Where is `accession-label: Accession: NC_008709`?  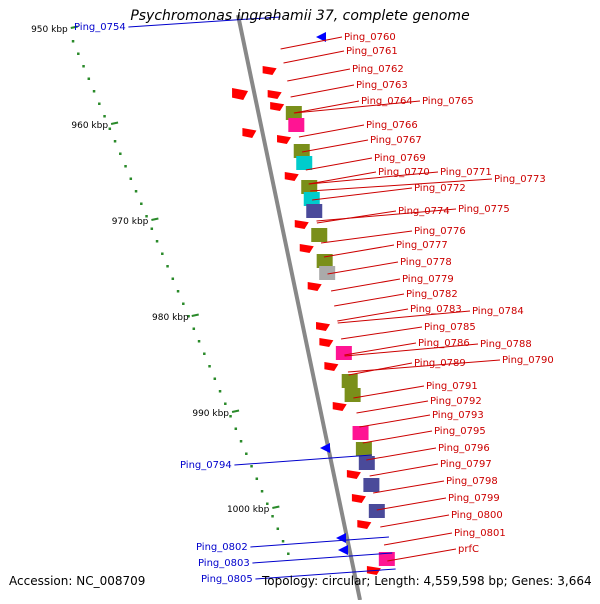 accession-label: Accession: NC_008709 is located at coordinates (77, 581).